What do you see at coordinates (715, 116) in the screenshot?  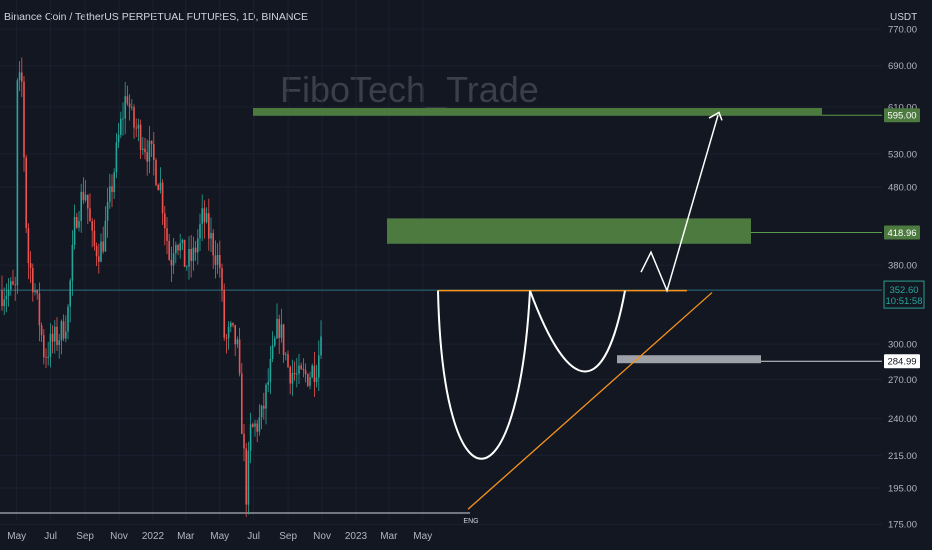 I see `projection-arrowhead` at bounding box center [715, 116].